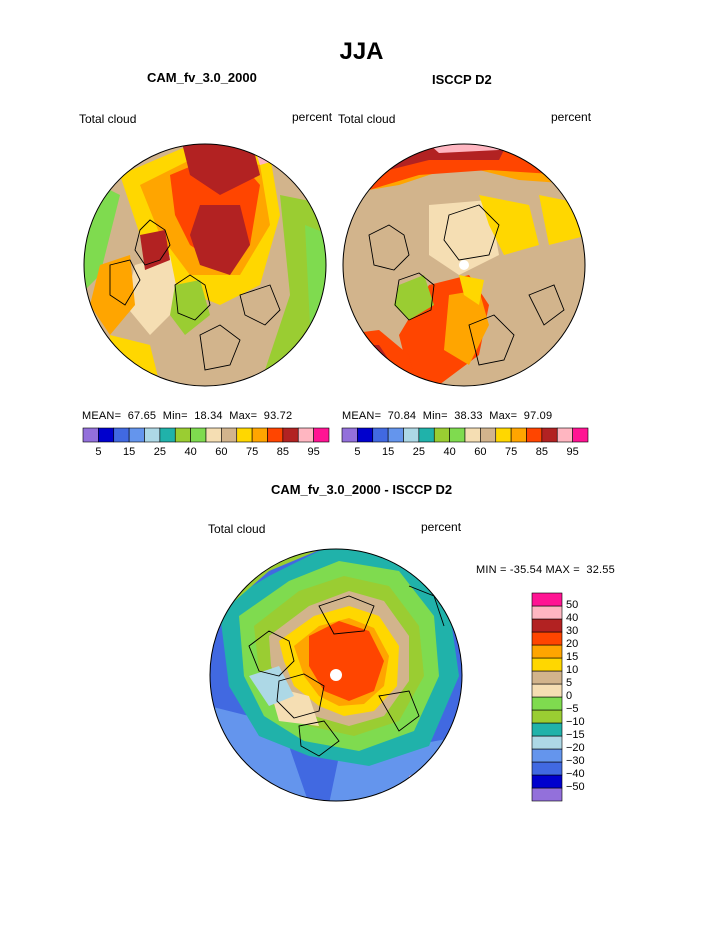 Image resolution: width=723 pixels, height=935 pixels. Describe the element at coordinates (206, 453) in the screenshot. I see `panel1-colorbar-ticks: 5 15 25 40 60 75 85 95` at that location.